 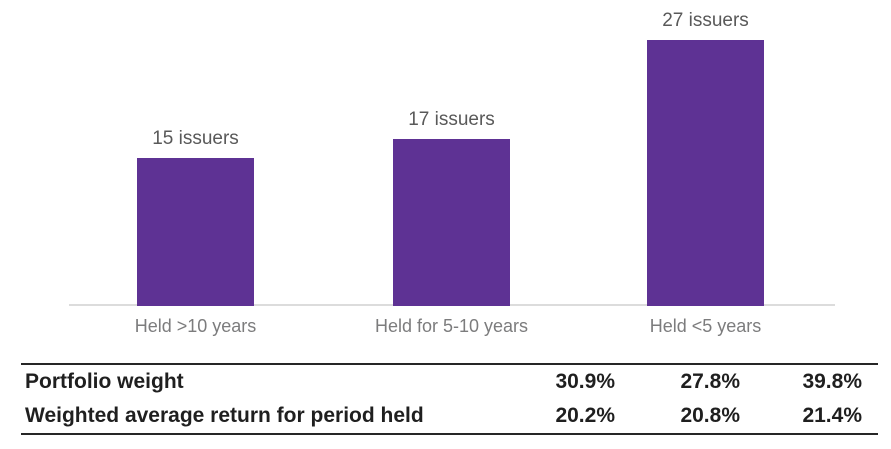 I want to click on bar-value-label: 27 issuers, so click(x=705, y=20).